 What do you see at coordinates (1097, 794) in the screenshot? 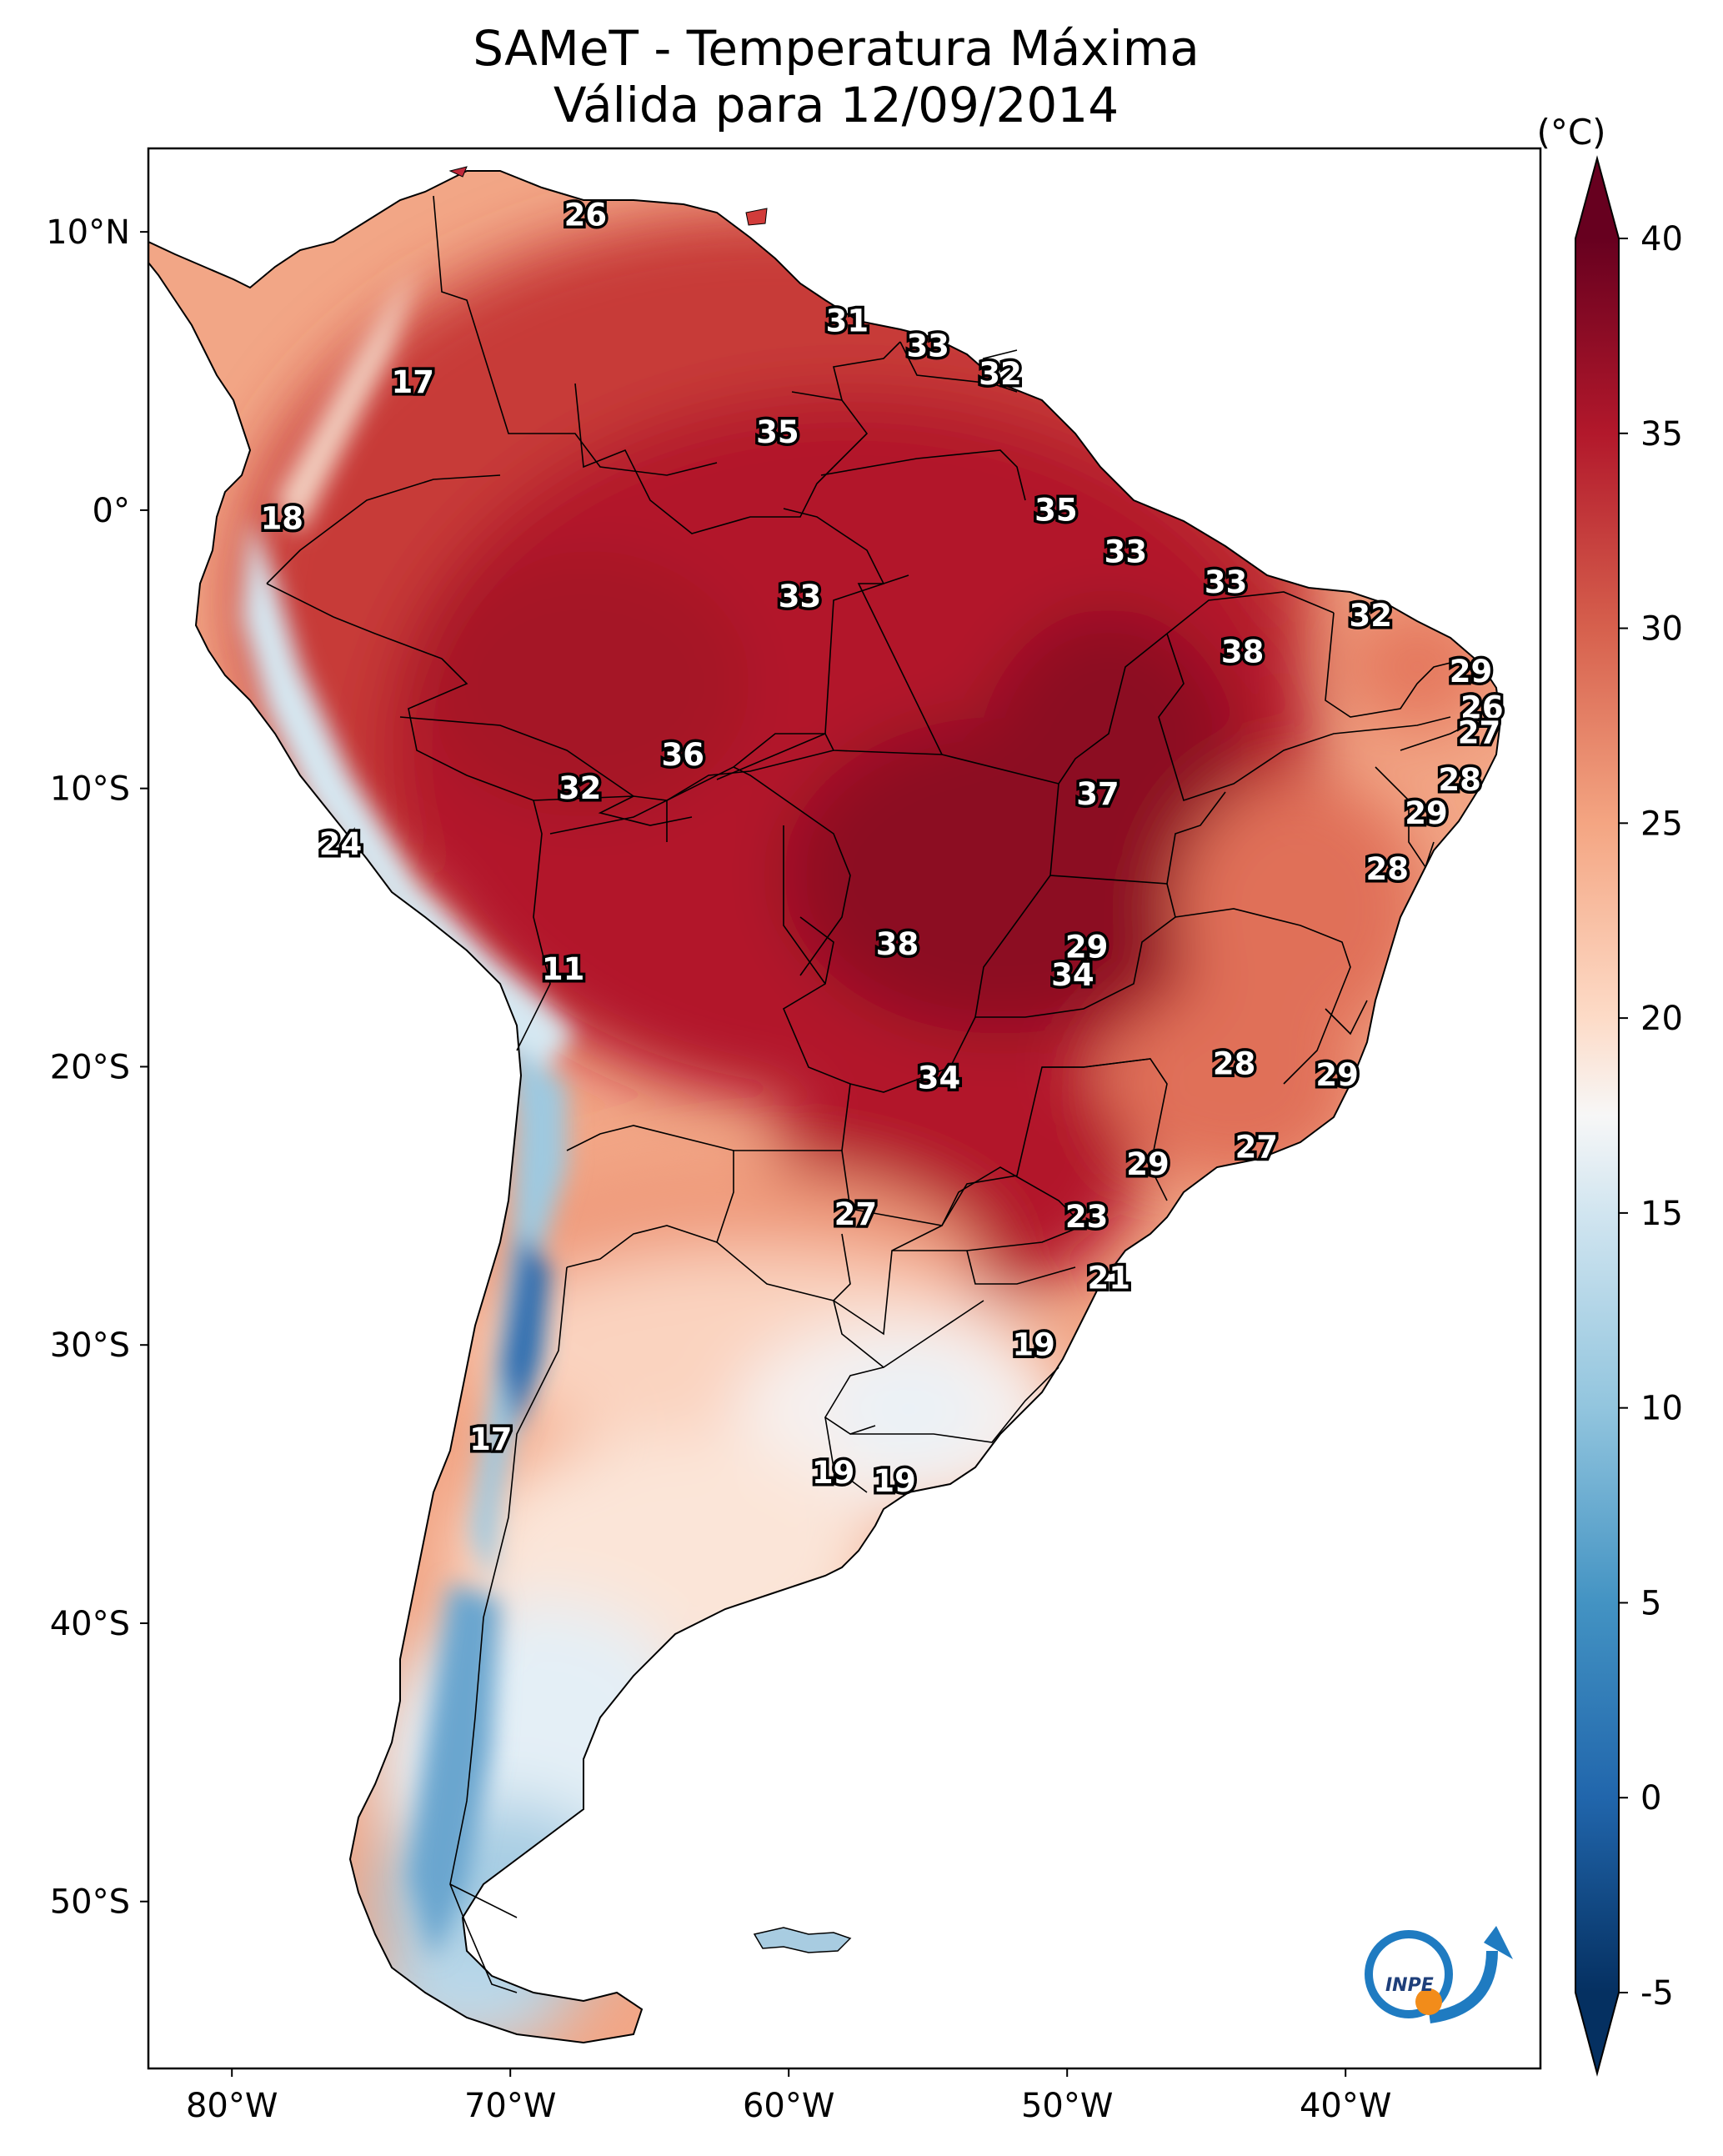
I see `station-temperature-label: 37` at bounding box center [1097, 794].